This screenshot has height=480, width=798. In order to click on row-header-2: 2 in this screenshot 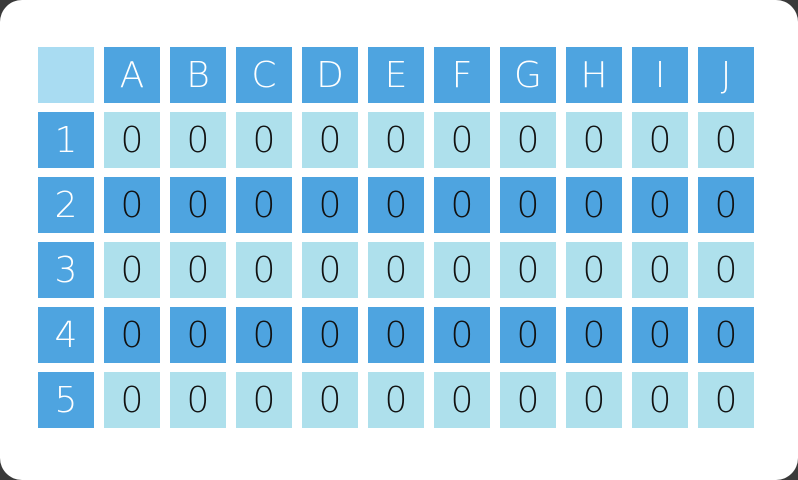, I will do `click(66, 205)`.